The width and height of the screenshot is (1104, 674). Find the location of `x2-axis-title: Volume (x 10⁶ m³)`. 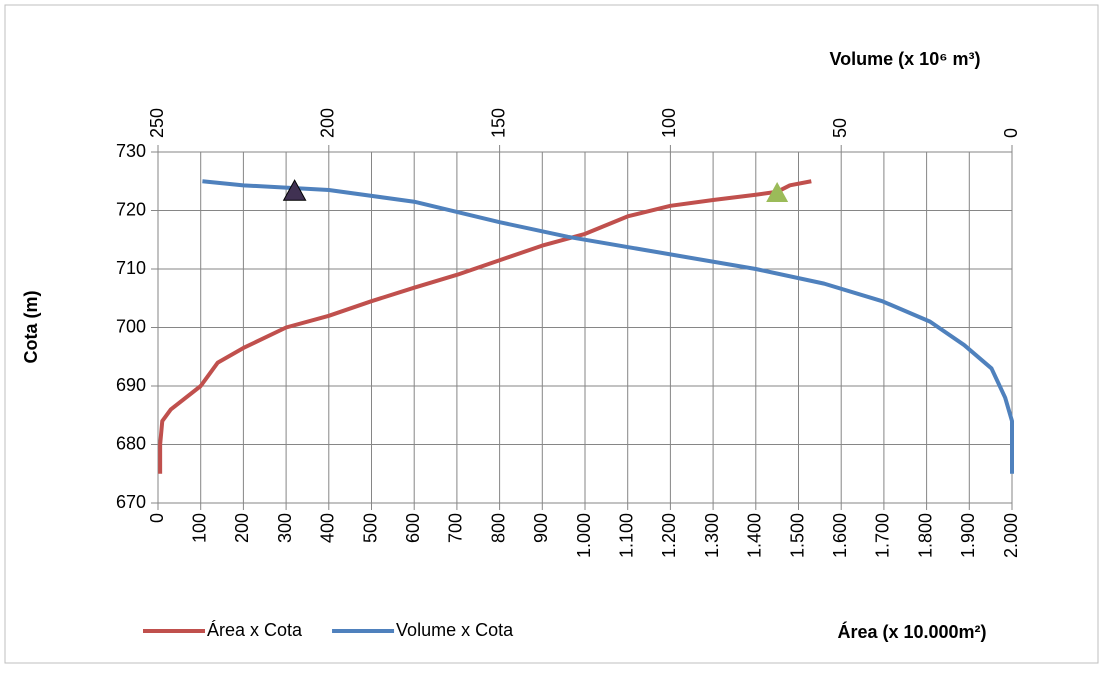

x2-axis-title: Volume (x 10⁶ m³) is located at coordinates (905, 59).